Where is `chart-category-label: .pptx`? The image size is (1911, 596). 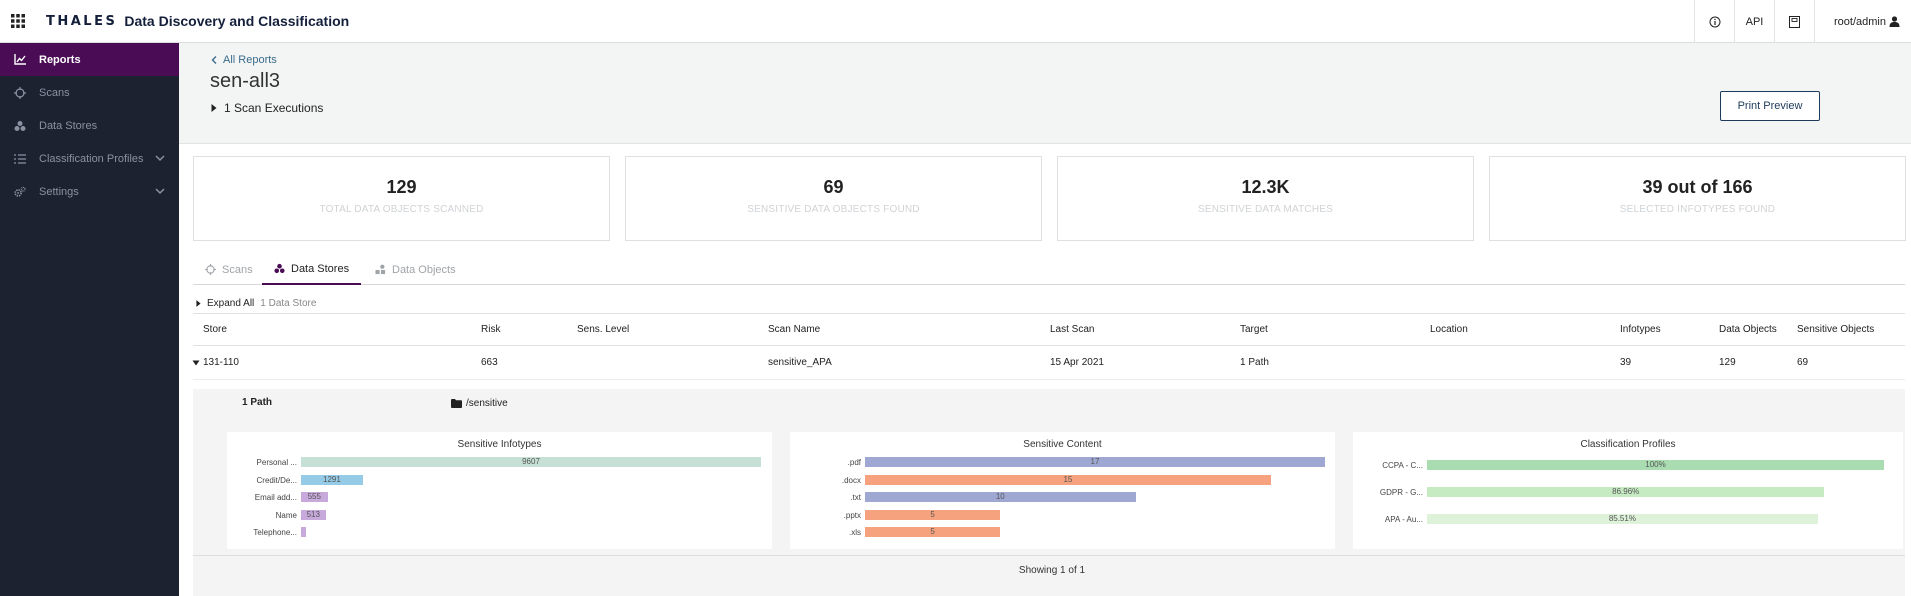
chart-category-label: .pptx is located at coordinates (852, 515).